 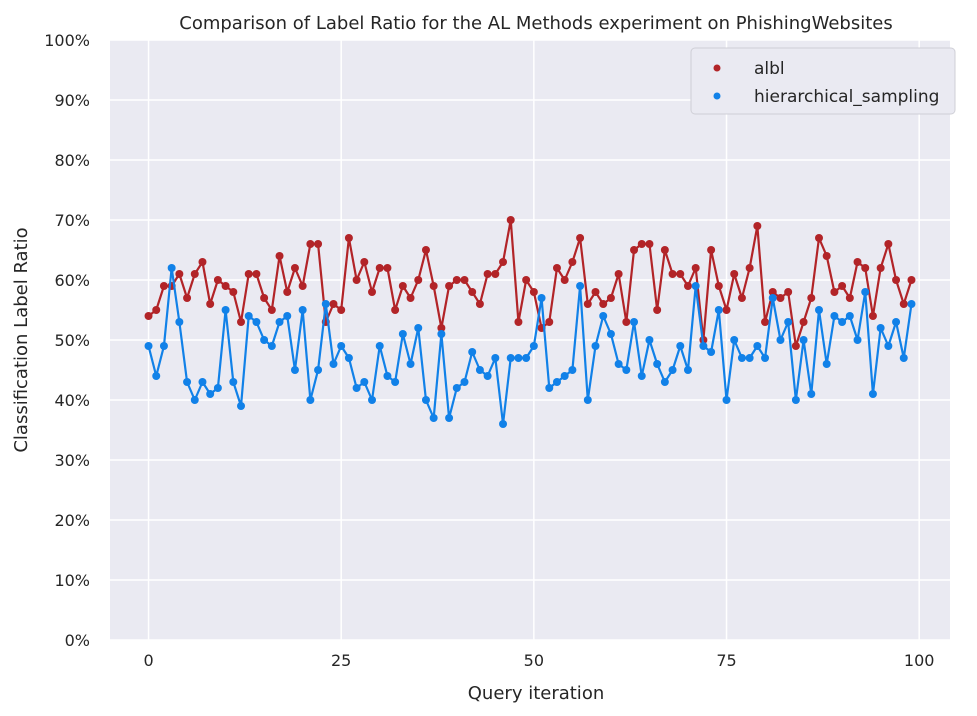 What do you see at coordinates (341, 660) in the screenshot?
I see `x-tick-label: 25` at bounding box center [341, 660].